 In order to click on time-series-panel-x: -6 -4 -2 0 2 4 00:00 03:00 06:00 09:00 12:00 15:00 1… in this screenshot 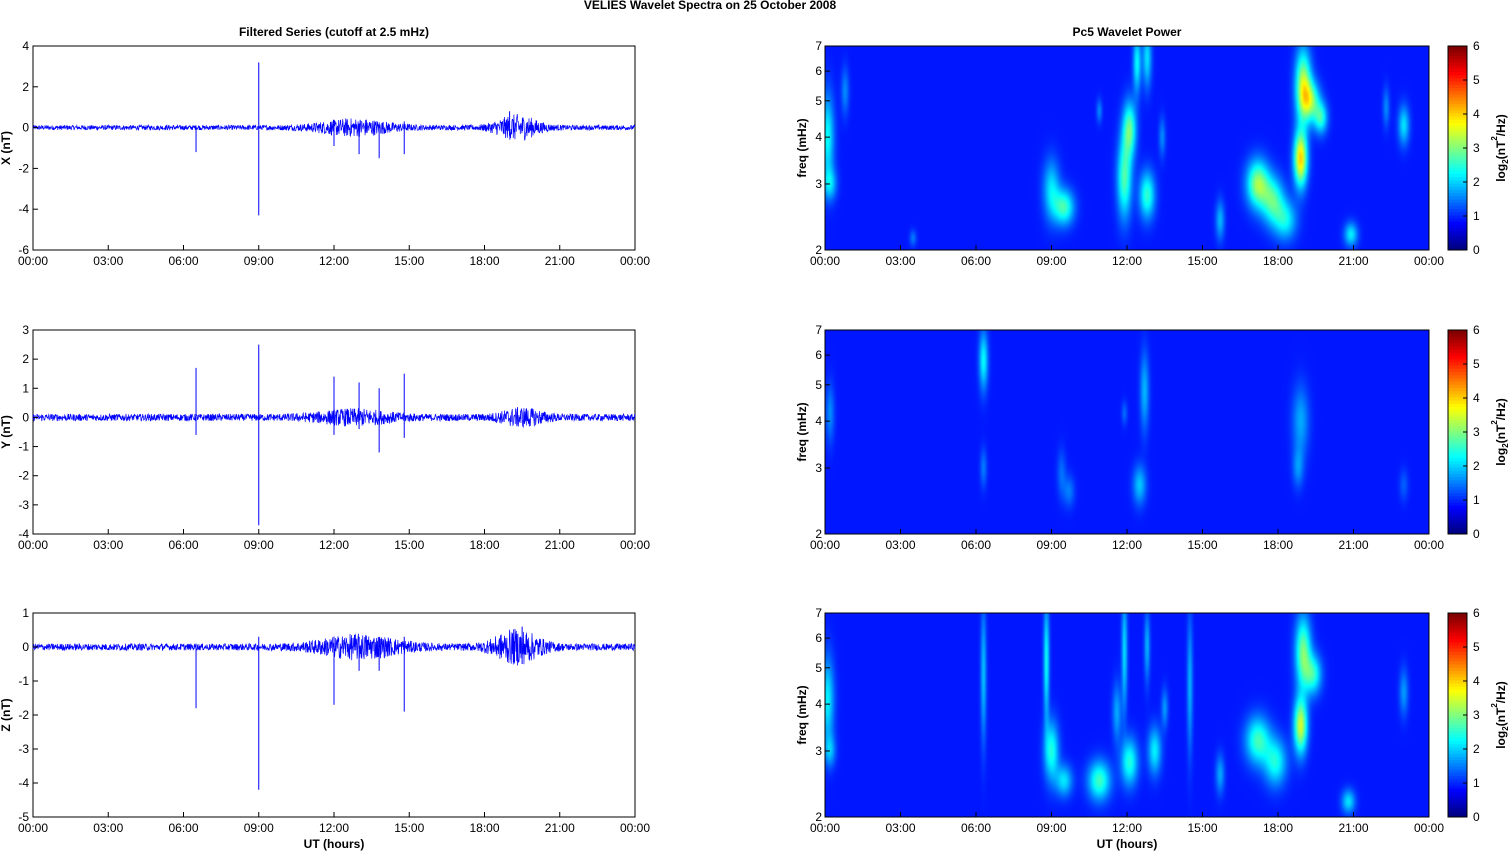, I will do `click(325, 153)`.